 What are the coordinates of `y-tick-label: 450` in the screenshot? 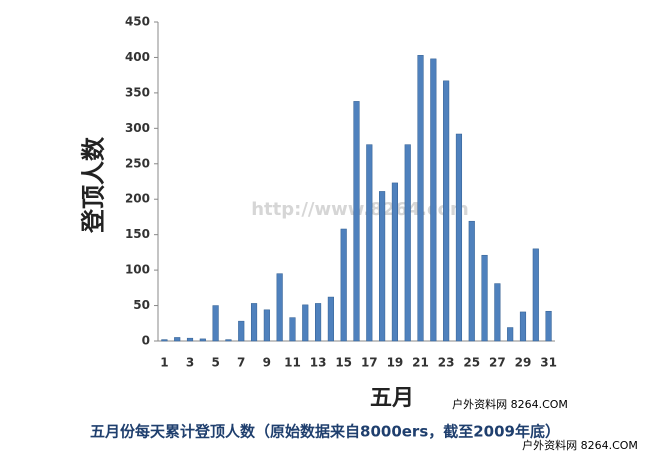 It's located at (137, 22).